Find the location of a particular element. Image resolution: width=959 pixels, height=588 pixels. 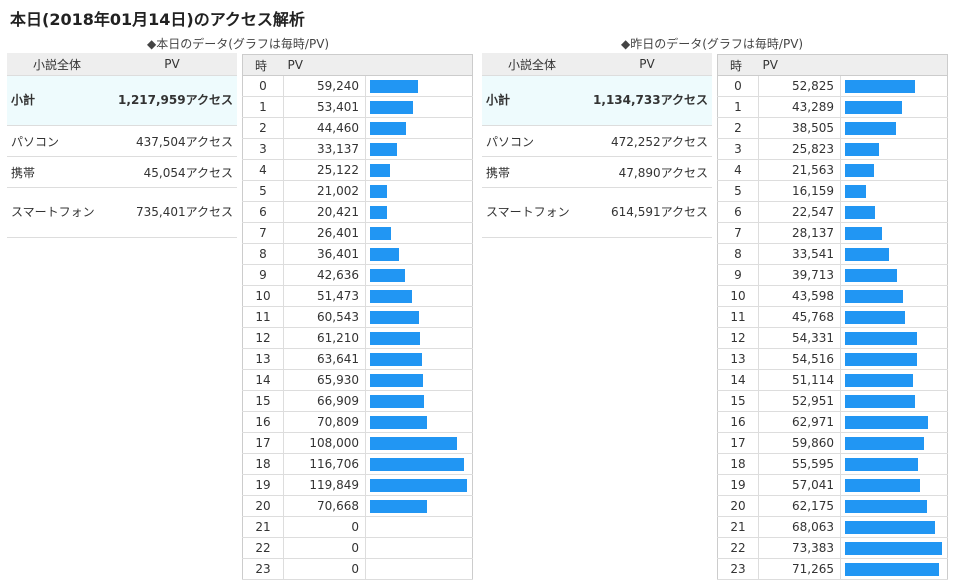

hourly-row: 3 25,823 is located at coordinates (832, 149).